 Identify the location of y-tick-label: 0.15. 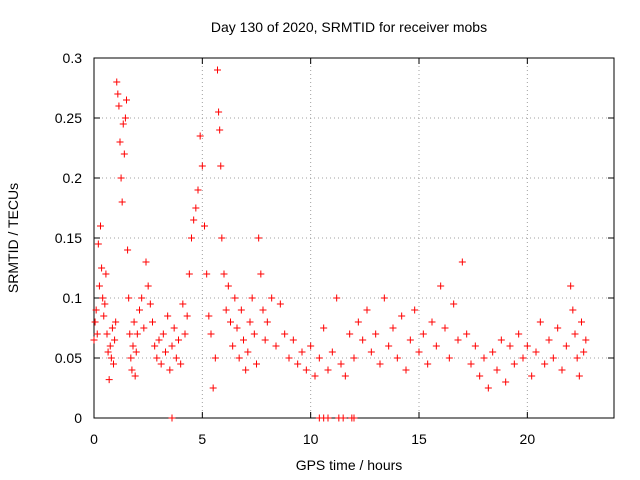
(68, 238).